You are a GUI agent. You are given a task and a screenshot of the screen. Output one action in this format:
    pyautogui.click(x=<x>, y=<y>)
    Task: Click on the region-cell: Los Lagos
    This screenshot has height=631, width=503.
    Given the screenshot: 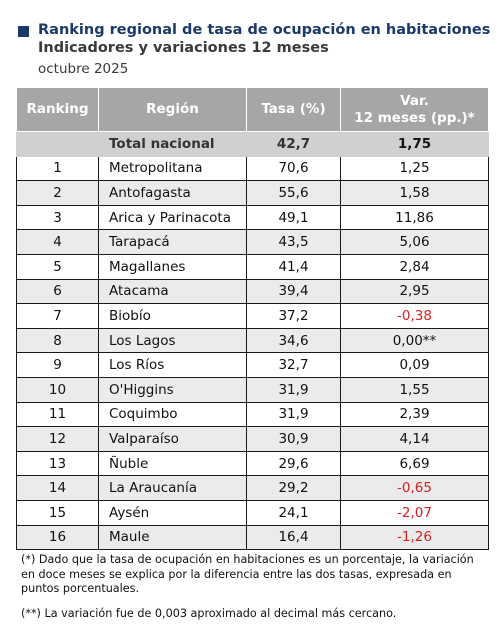 What is the action you would take?
    pyautogui.click(x=172, y=340)
    